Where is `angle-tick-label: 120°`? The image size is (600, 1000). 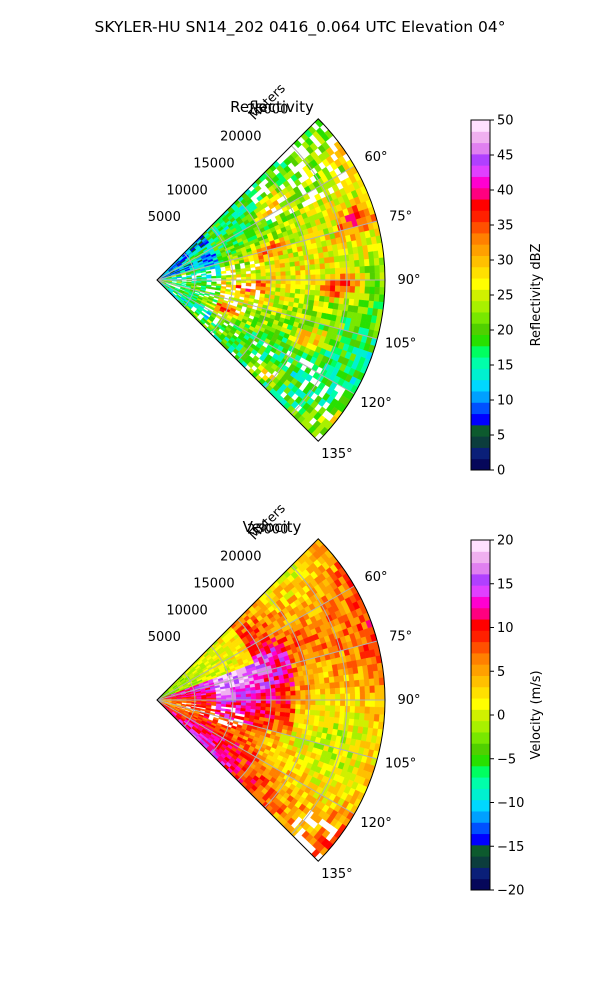
angle-tick-label: 120° is located at coordinates (375, 403).